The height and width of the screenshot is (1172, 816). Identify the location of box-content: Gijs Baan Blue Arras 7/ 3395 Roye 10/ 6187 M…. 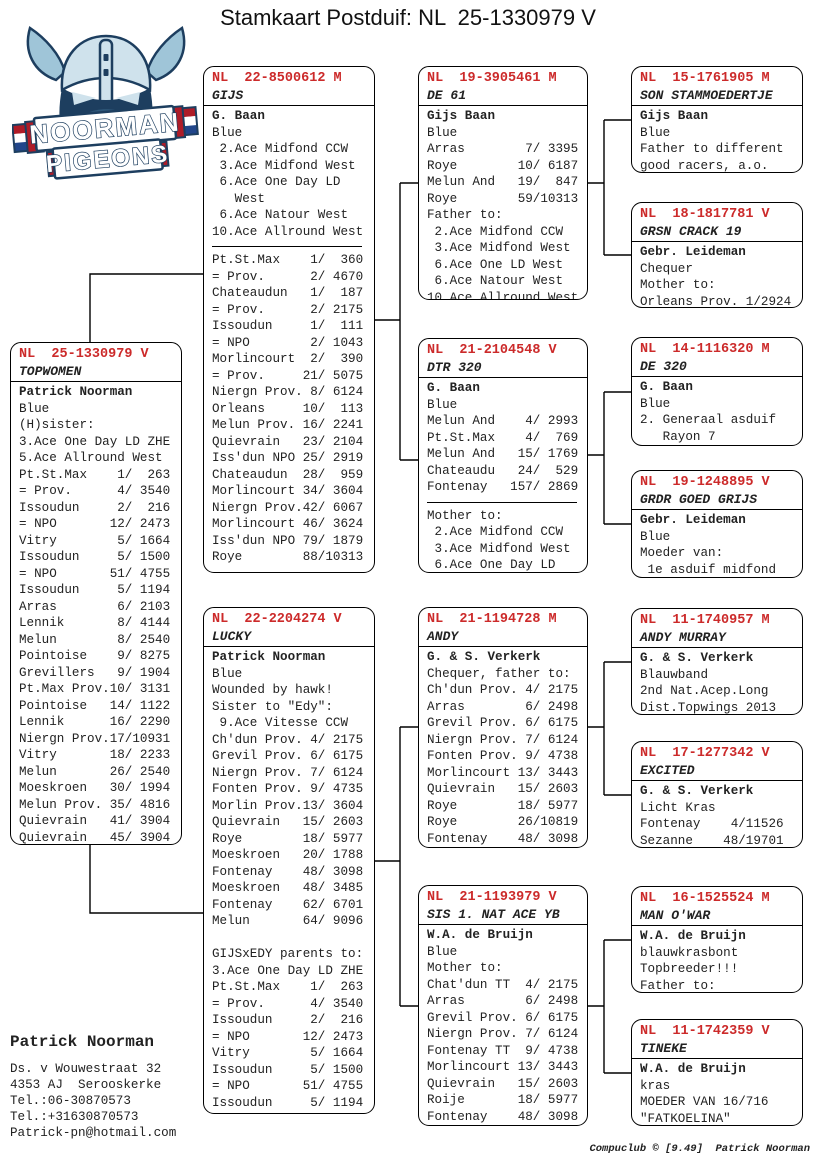
(503, 204).